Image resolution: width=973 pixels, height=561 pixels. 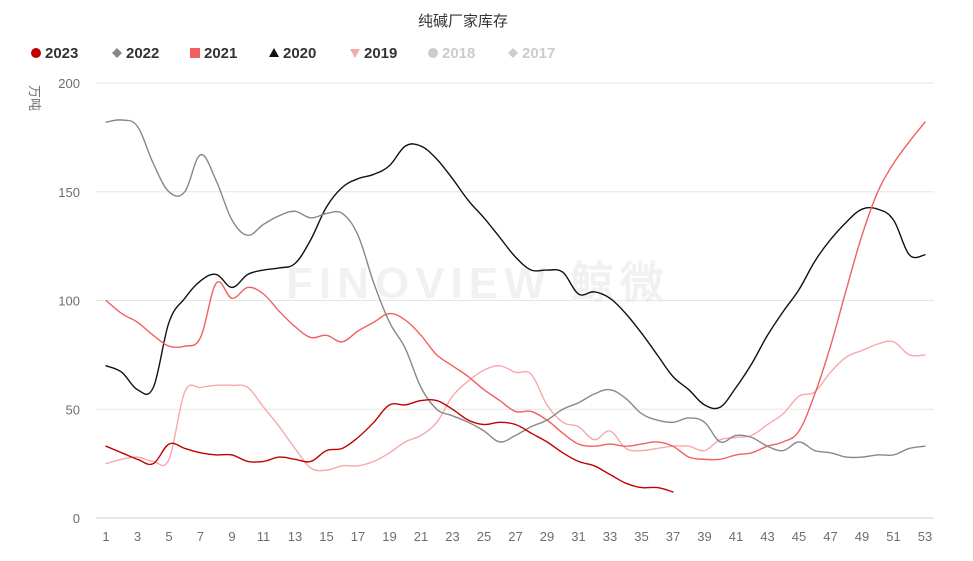 What do you see at coordinates (380, 53) in the screenshot?
I see `legend-label: 2019` at bounding box center [380, 53].